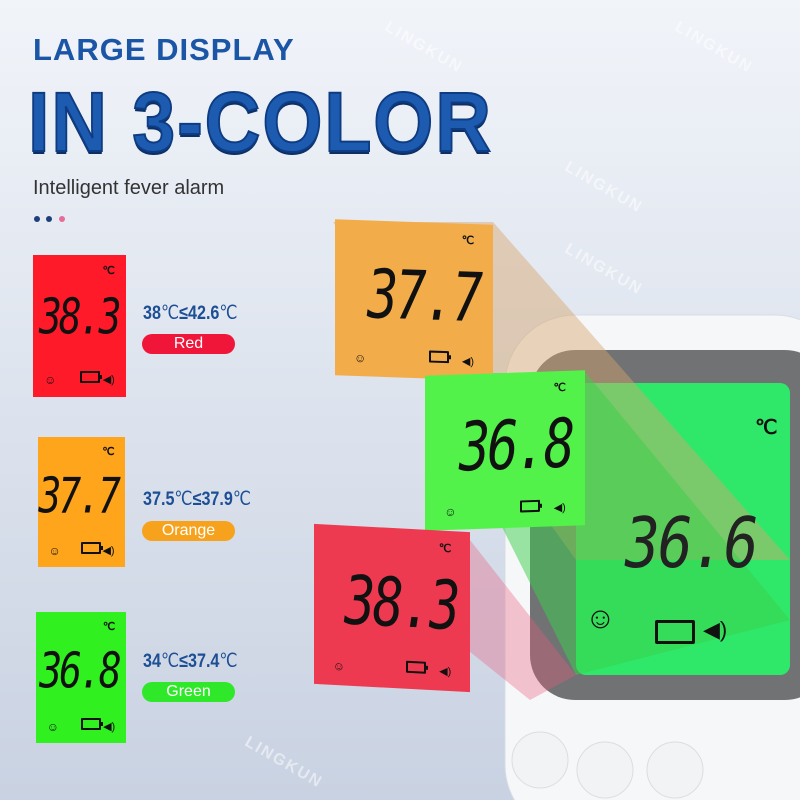  Describe the element at coordinates (188, 531) in the screenshot. I see `label-orange: Orange` at that location.